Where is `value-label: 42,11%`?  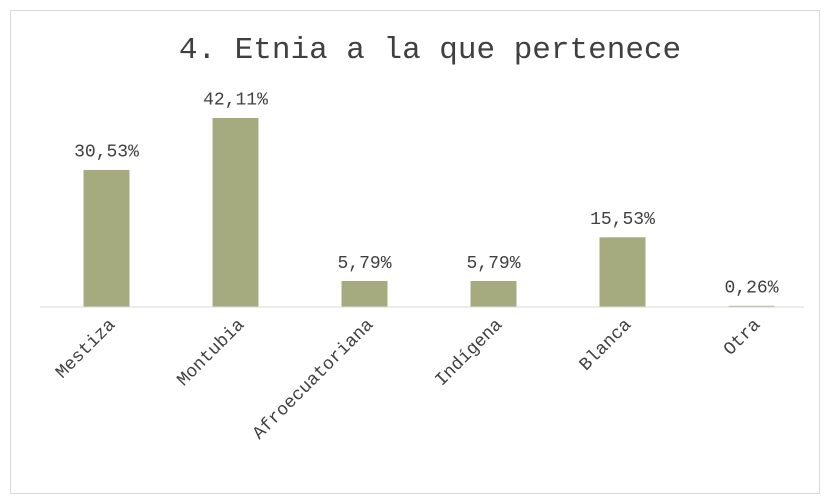
value-label: 42,11% is located at coordinates (235, 101).